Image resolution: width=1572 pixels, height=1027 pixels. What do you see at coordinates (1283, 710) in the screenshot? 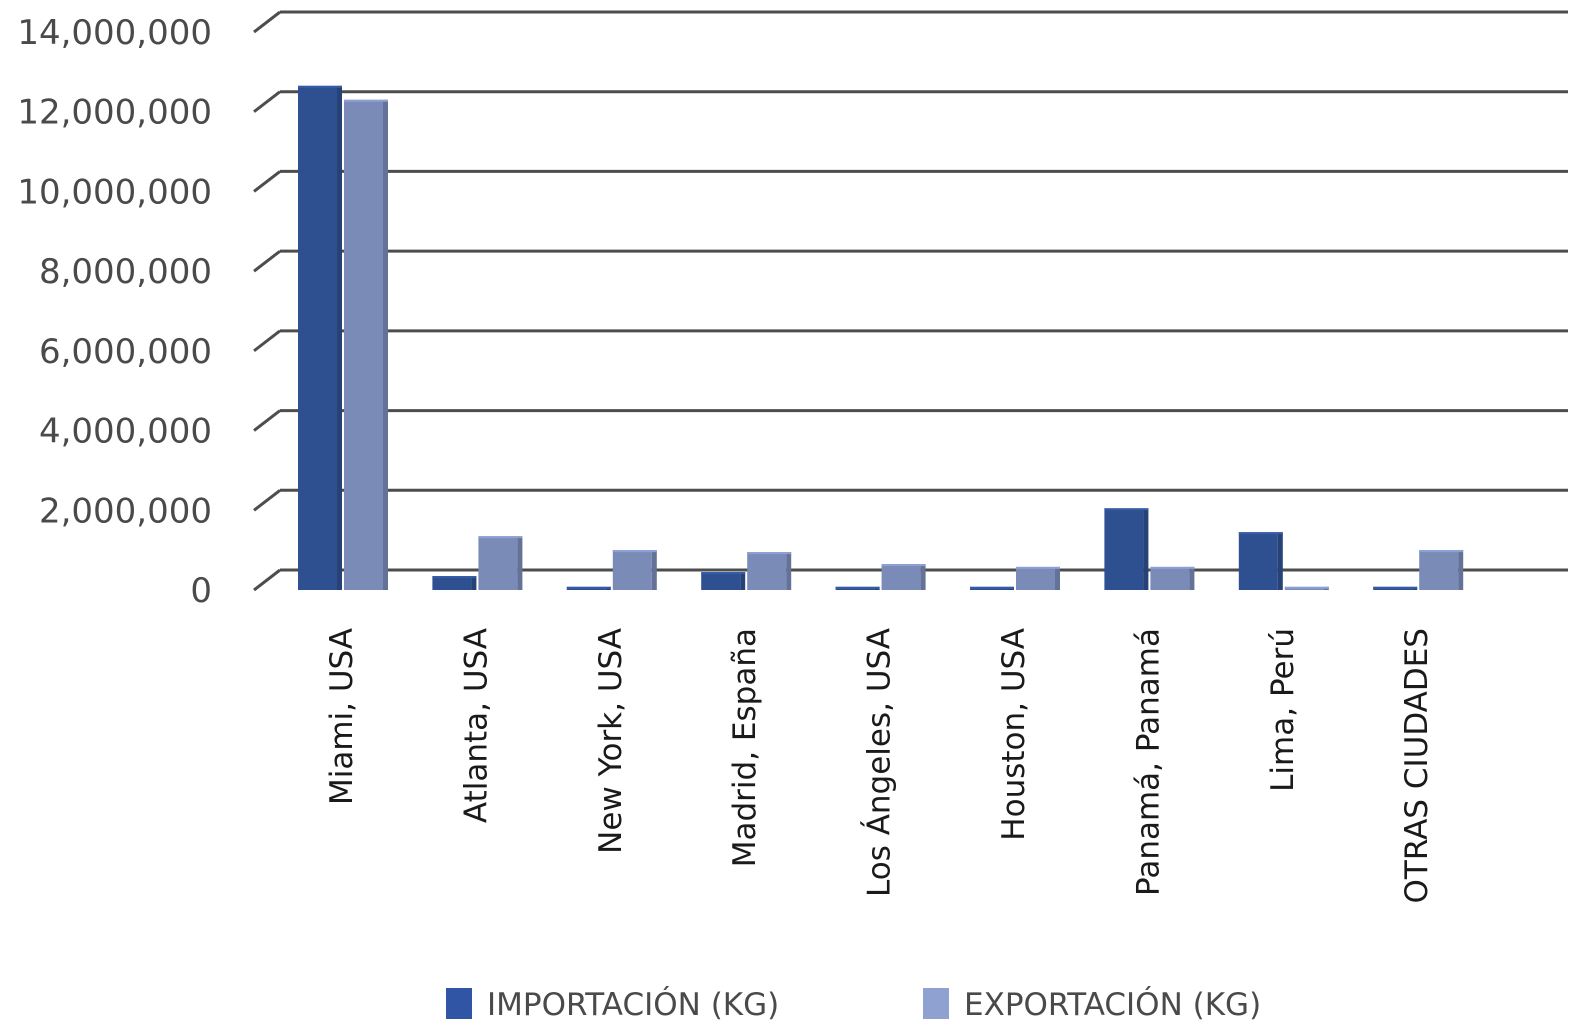
I see `x-tick-label: Lima, Perú` at bounding box center [1283, 710].